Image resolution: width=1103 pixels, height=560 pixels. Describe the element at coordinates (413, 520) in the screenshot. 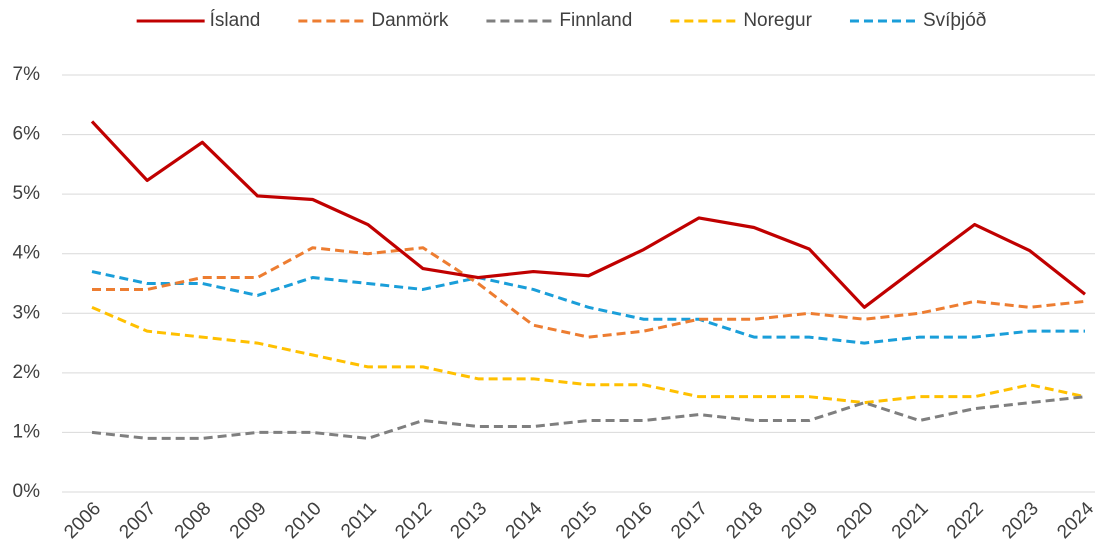

I see `x-tick-label: 2012` at that location.